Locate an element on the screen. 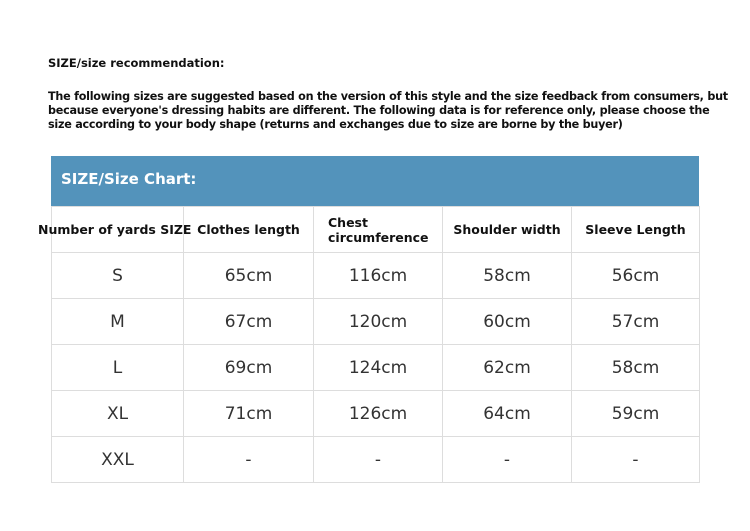  table-cell: XL is located at coordinates (117, 413).